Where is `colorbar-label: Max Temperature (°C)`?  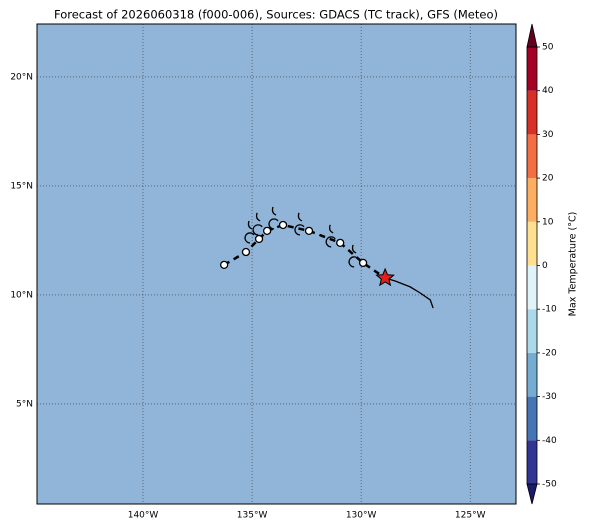 colorbar-label: Max Temperature (°C) is located at coordinates (573, 264).